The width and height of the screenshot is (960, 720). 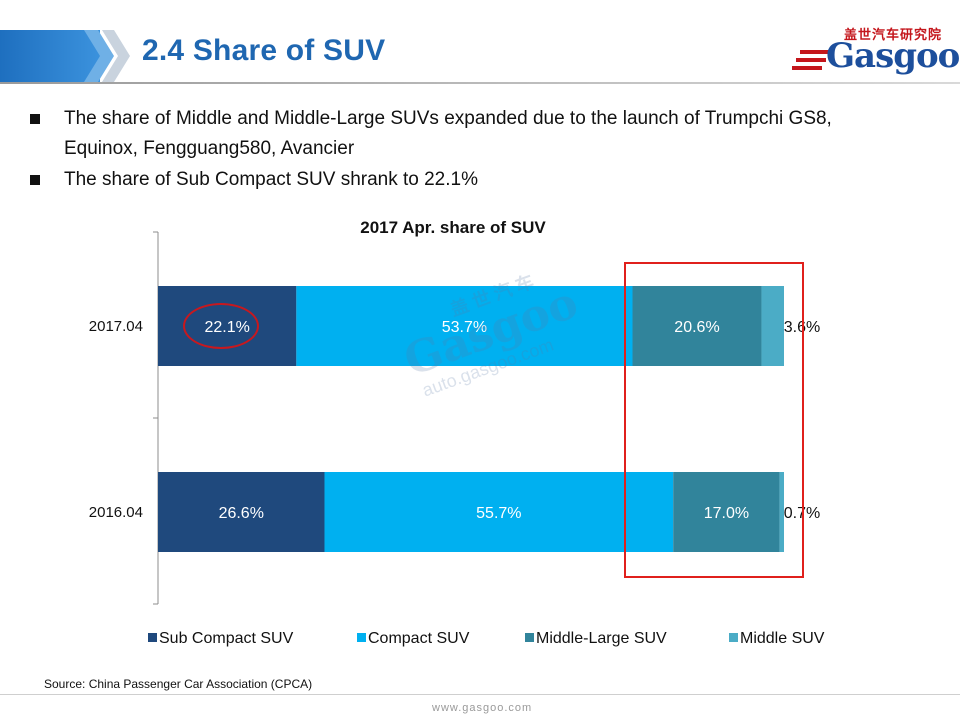 What do you see at coordinates (50, 56) in the screenshot?
I see `header-band` at bounding box center [50, 56].